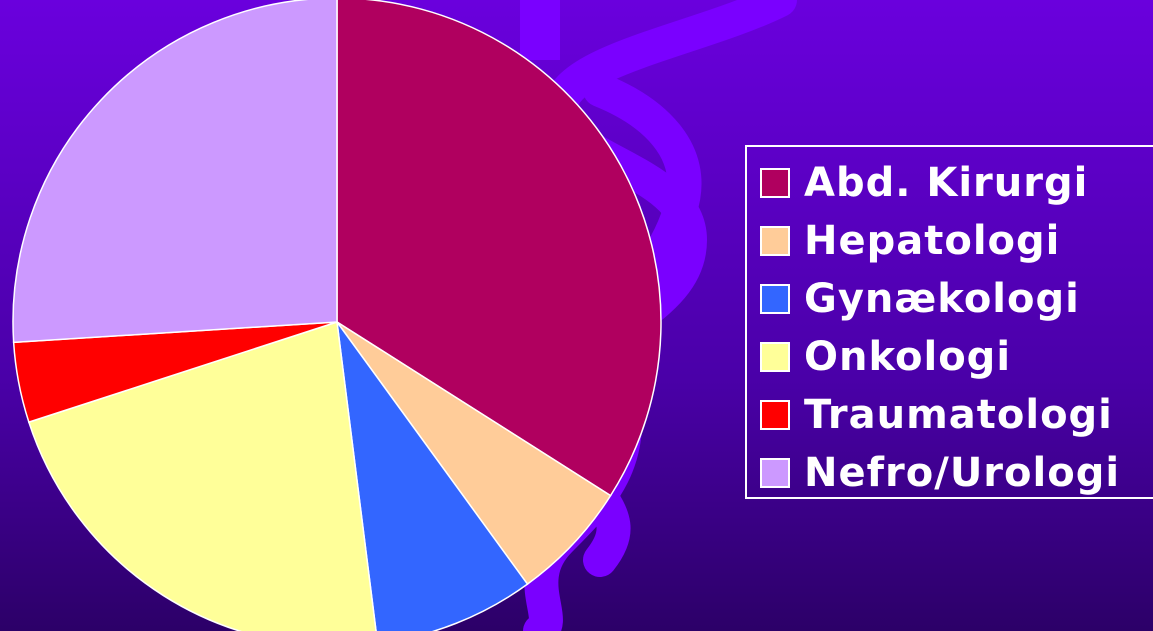  I want to click on legend-label: Gynækologi, so click(942, 299).